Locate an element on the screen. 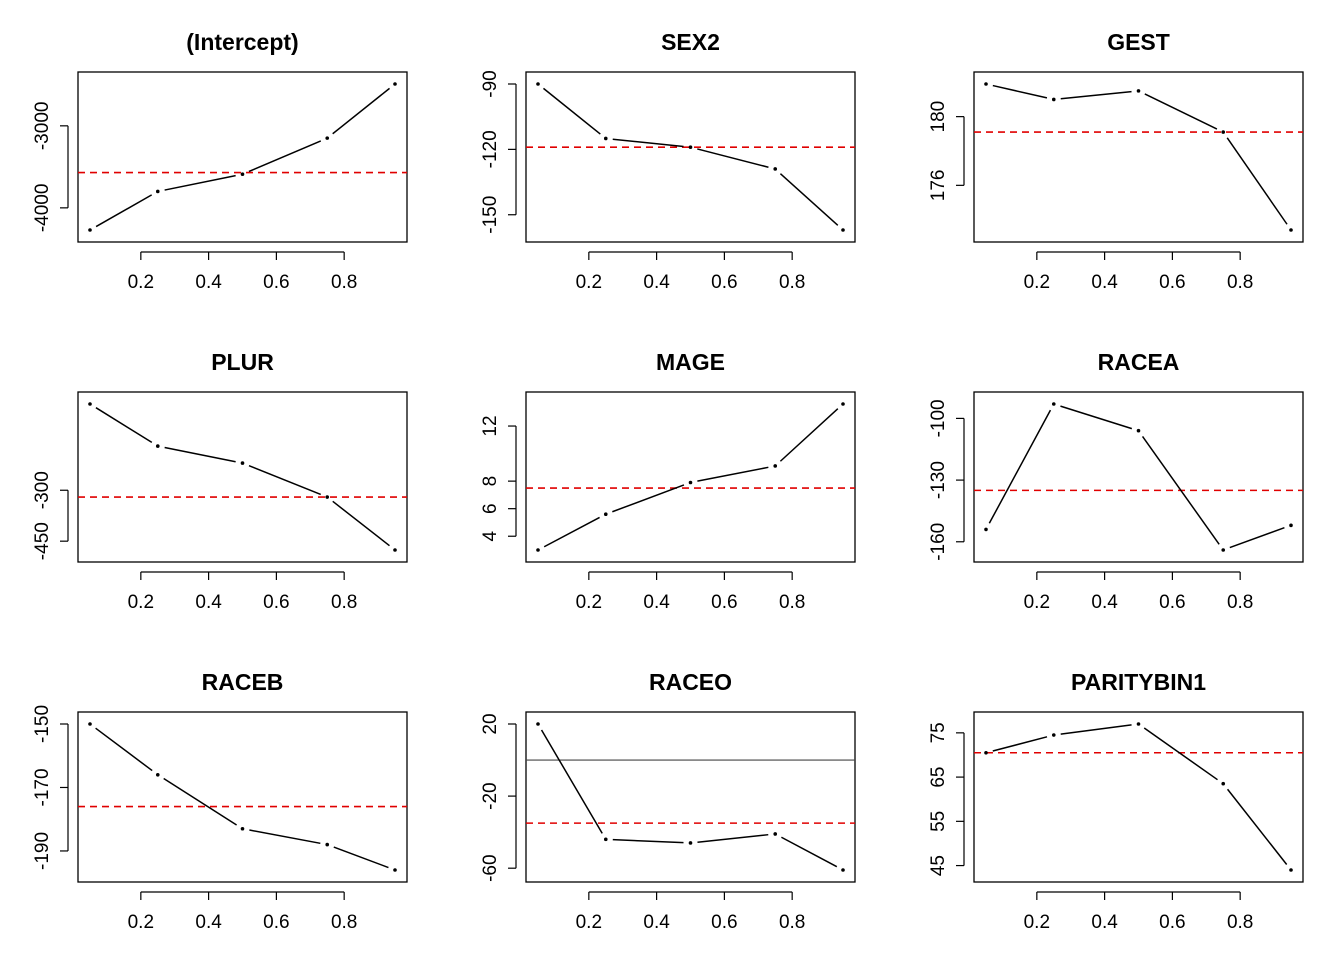 This screenshot has width=1344, height=960. y-tick-label: 20 is located at coordinates (490, 723).